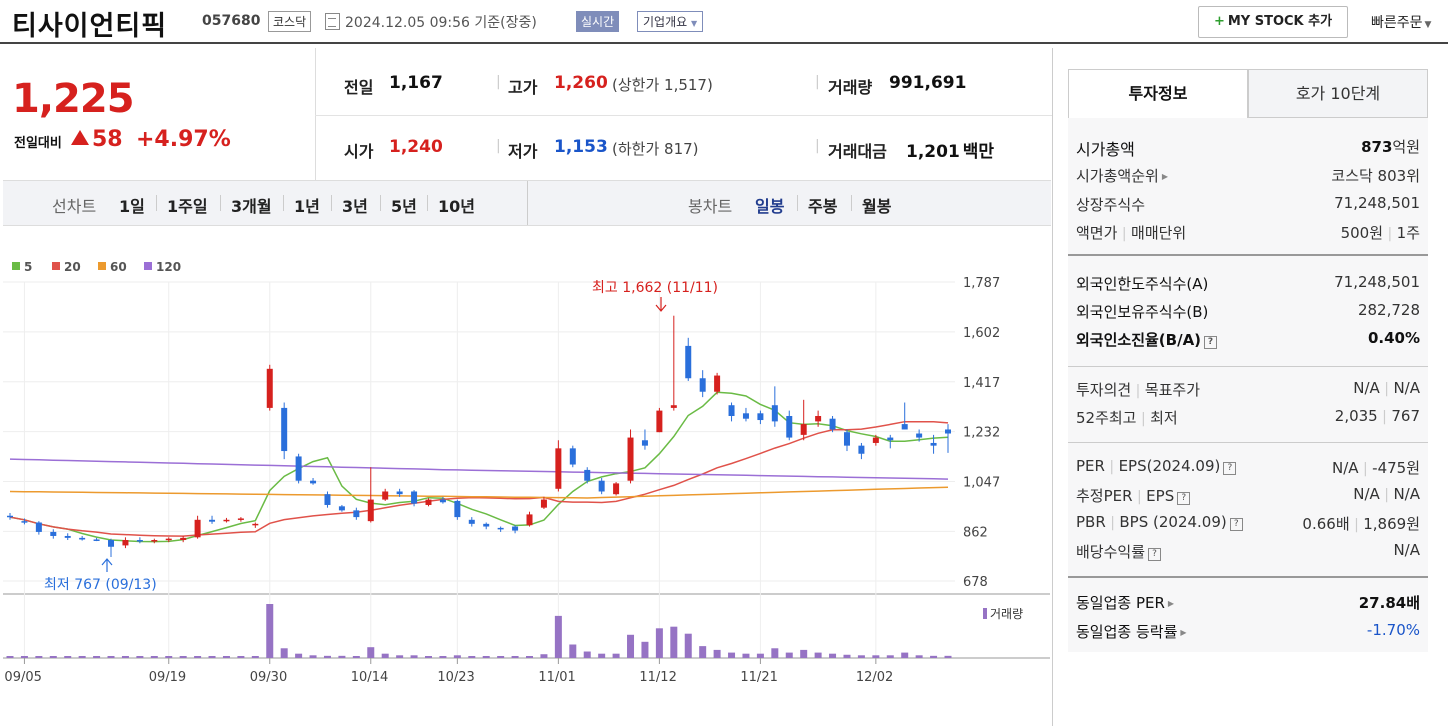 Image resolution: width=1448 pixels, height=726 pixels. Describe the element at coordinates (556, 677) in the screenshot. I see `x-tick-label: 11/01` at that location.